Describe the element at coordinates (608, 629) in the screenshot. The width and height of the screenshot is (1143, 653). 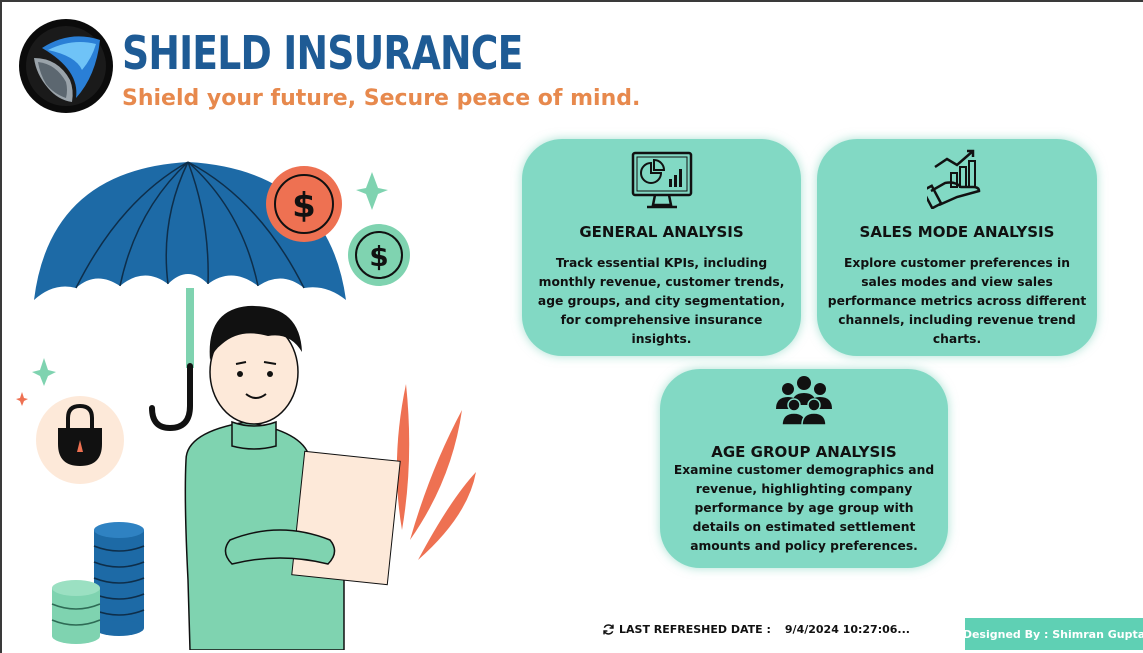
I see `refresh-icon` at that location.